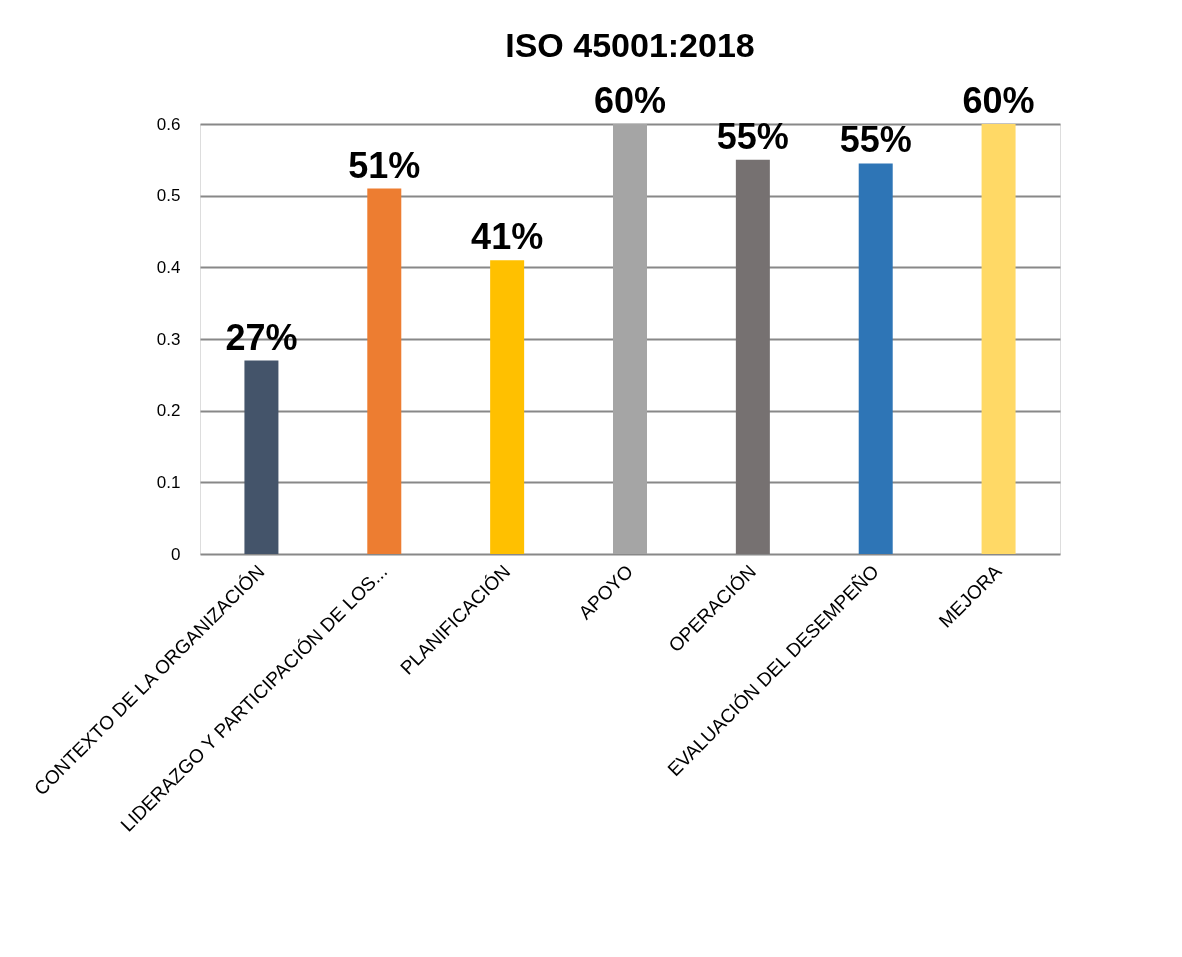 The height and width of the screenshot is (957, 1182). I want to click on y-tick-label: 0, so click(176, 554).